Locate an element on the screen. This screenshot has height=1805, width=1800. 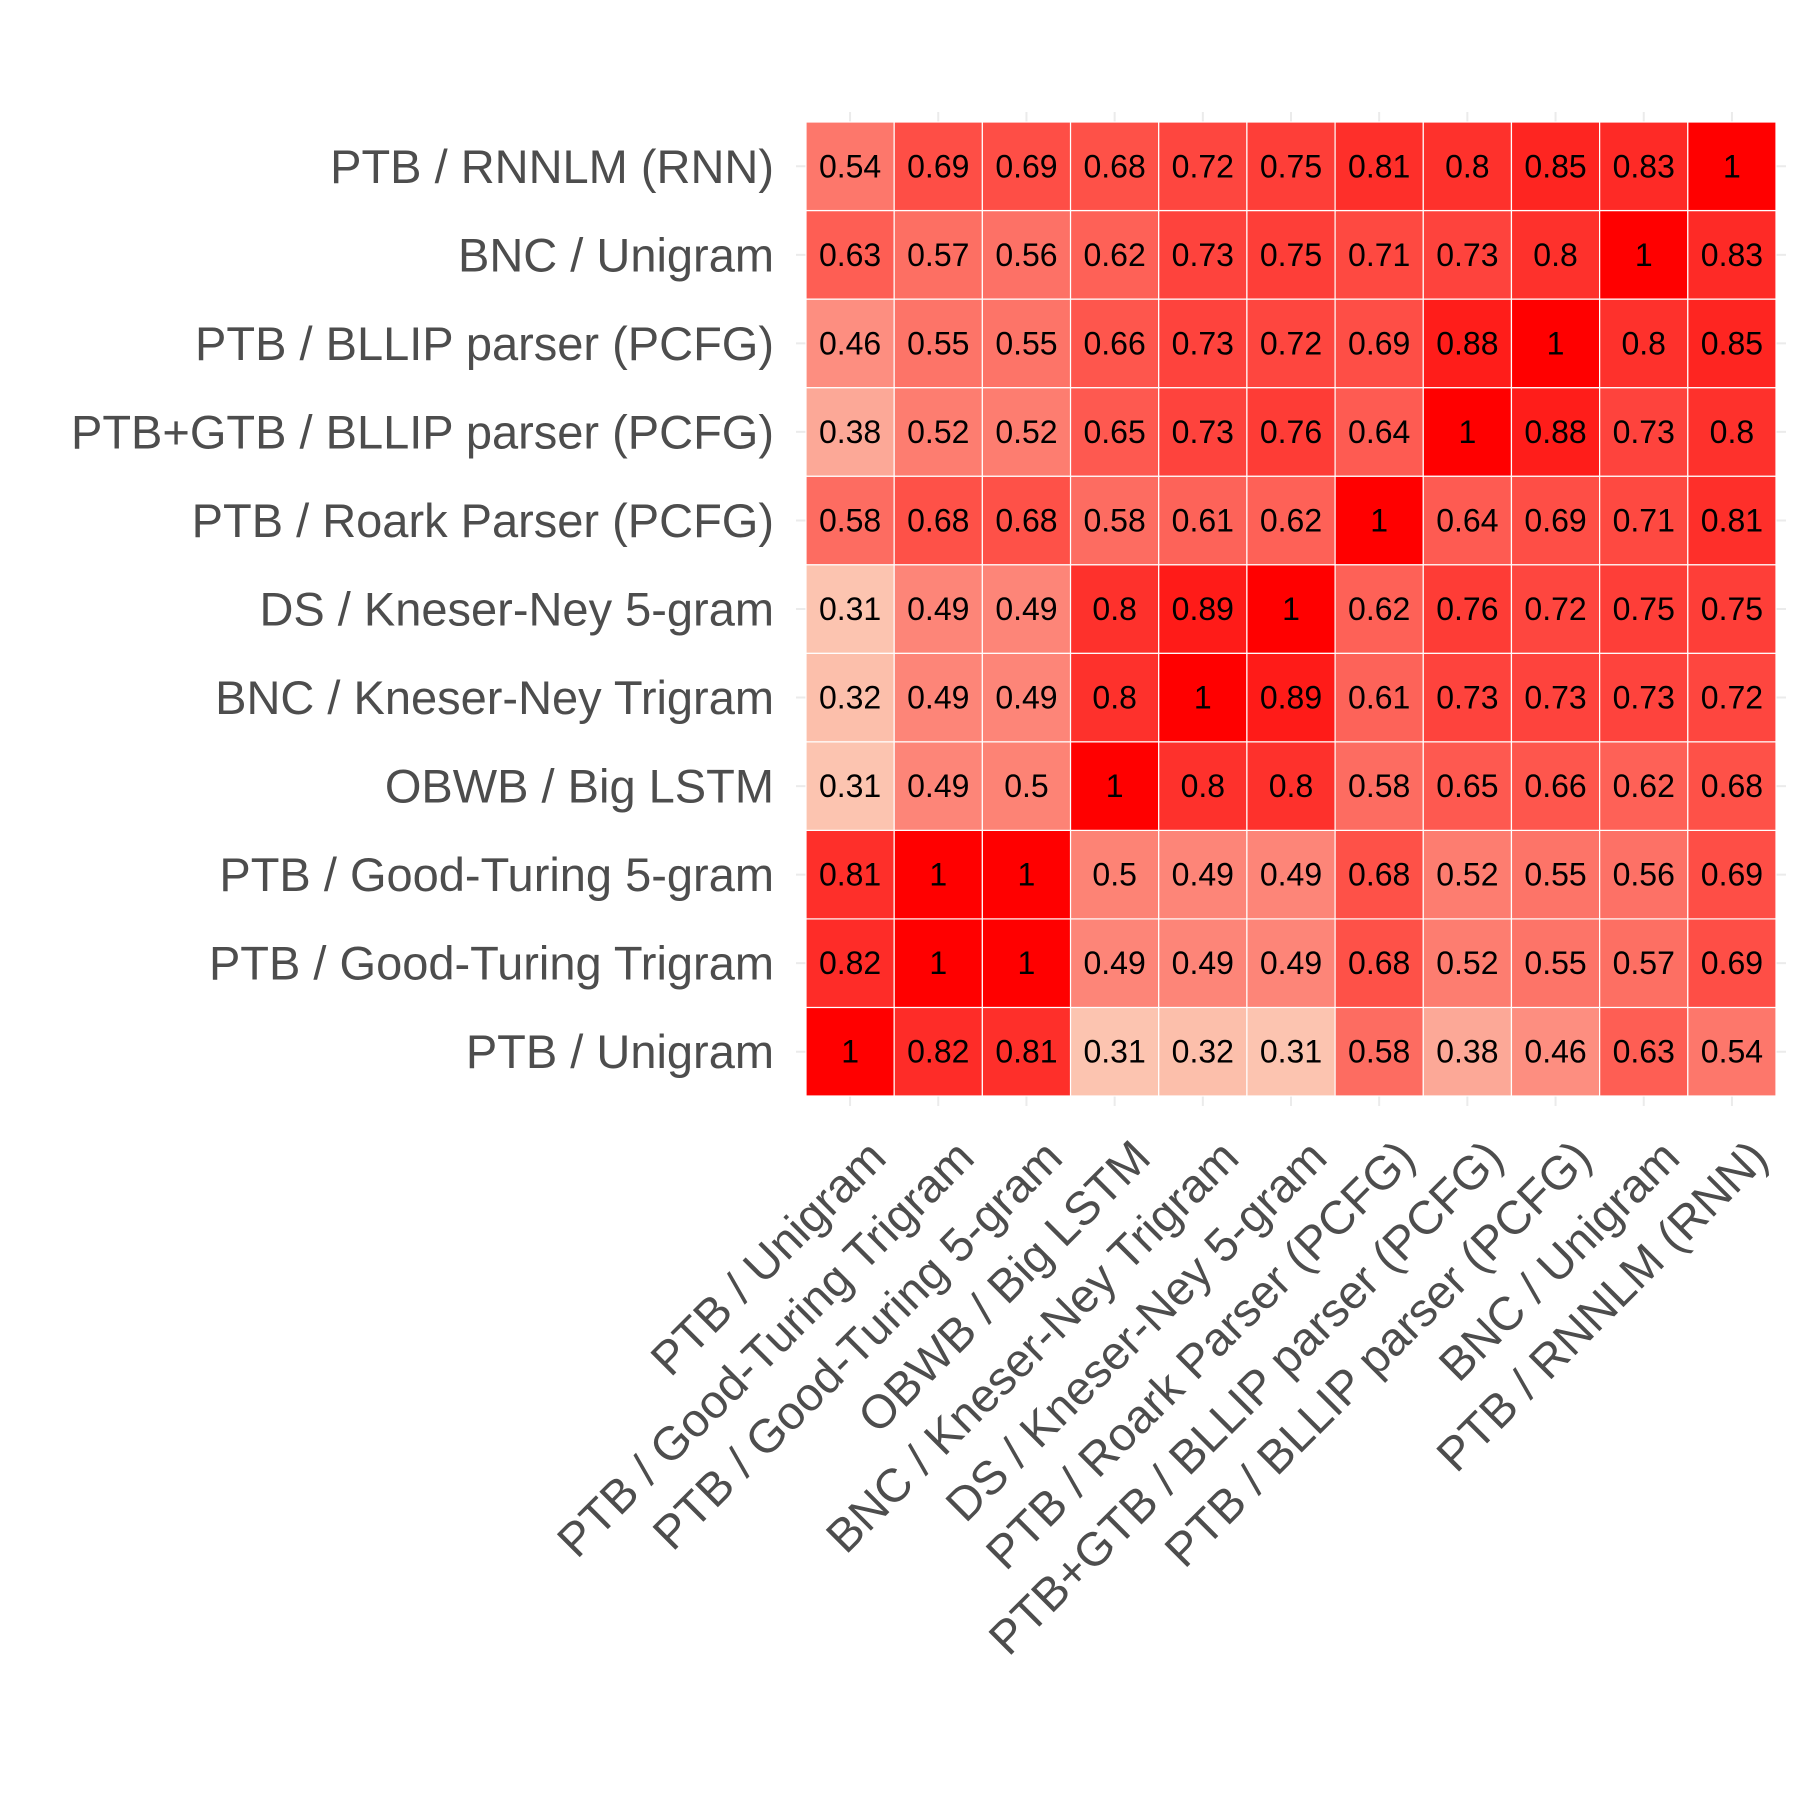
cell-value-label: 0.75 is located at coordinates (1291, 255).